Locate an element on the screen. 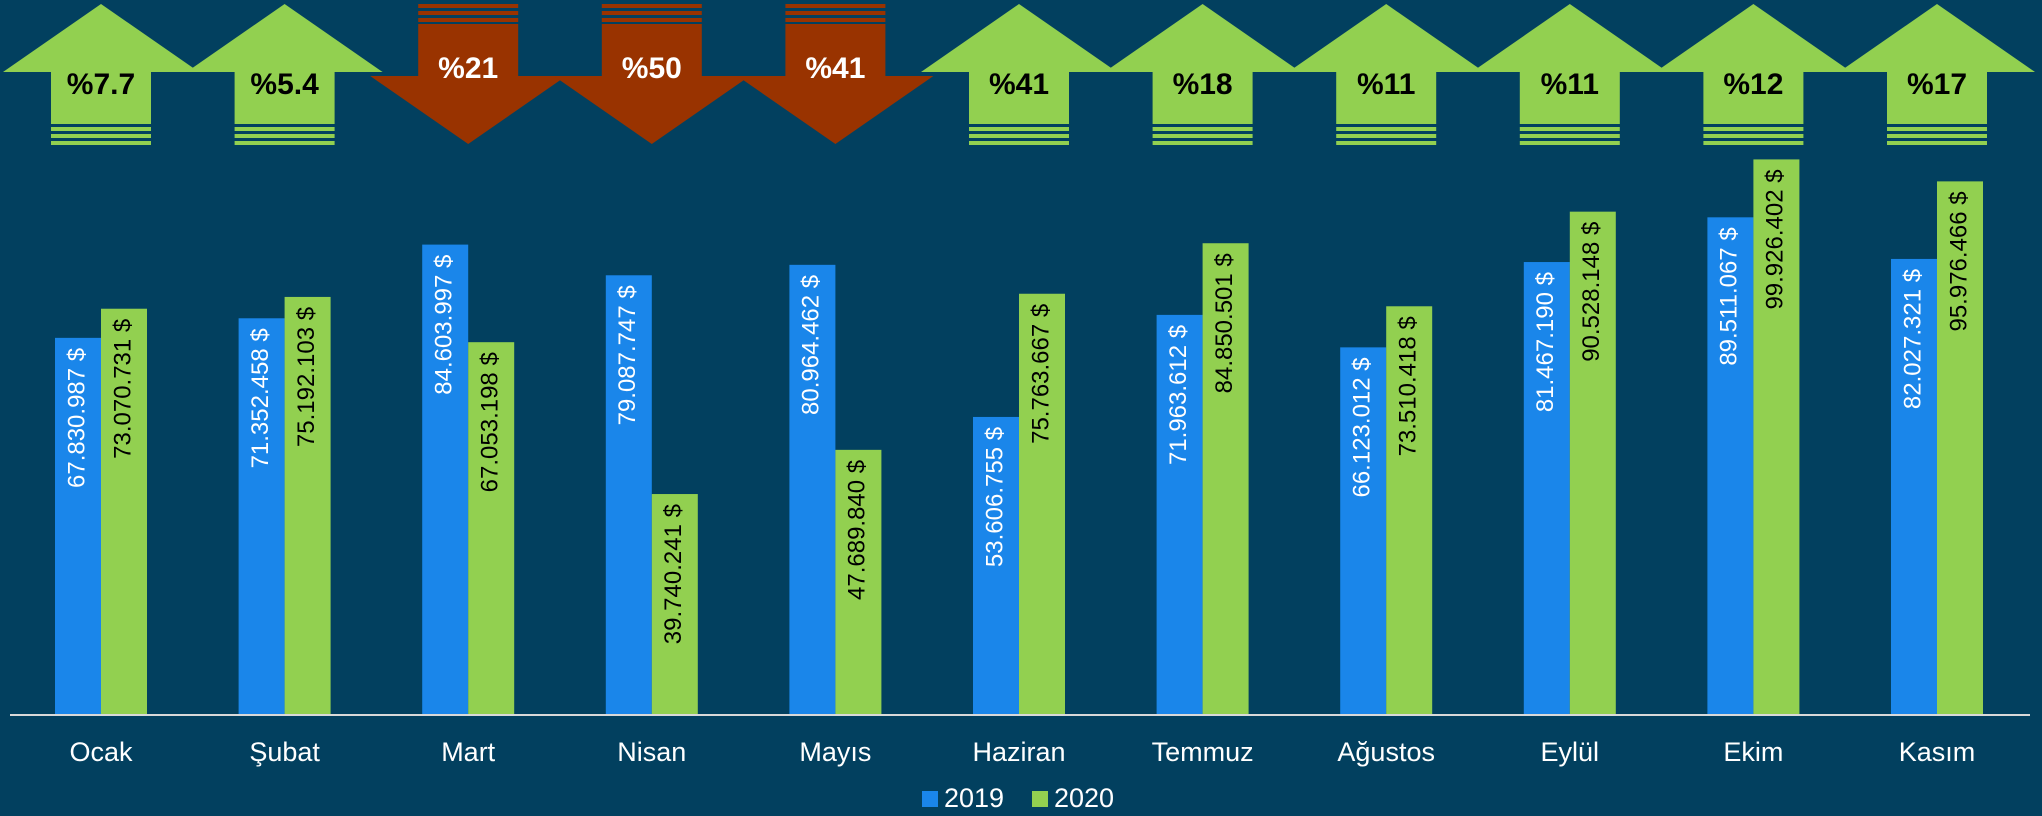  data-label: 39.740.241 $ is located at coordinates (673, 574).